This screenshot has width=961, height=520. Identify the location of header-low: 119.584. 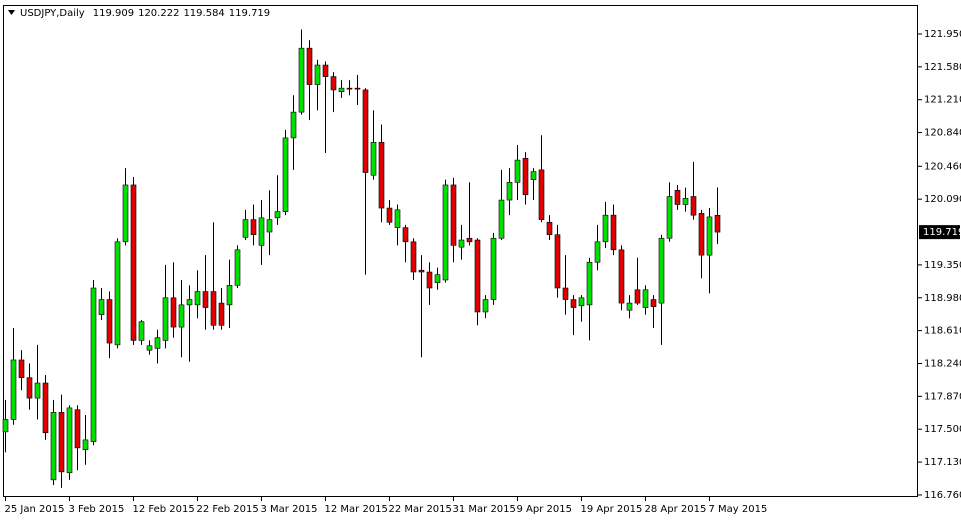
(203, 13).